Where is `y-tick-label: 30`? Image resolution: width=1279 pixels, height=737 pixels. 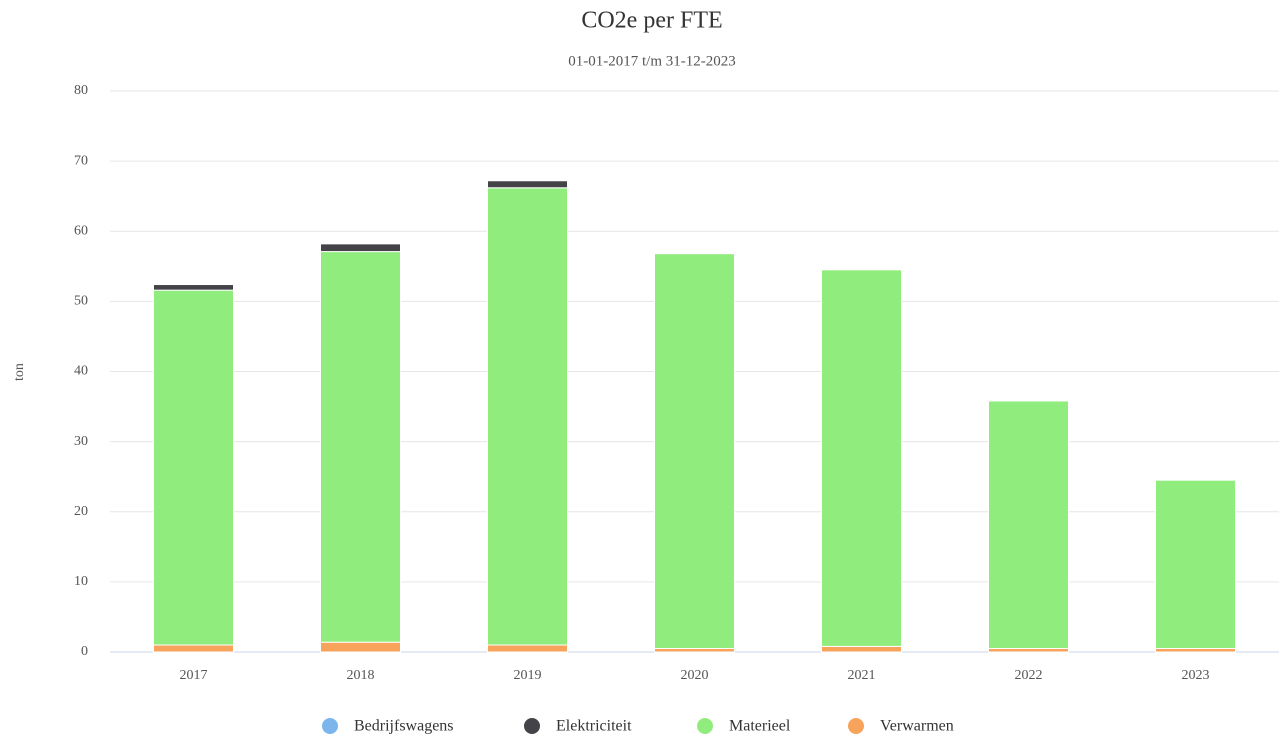 y-tick-label: 30 is located at coordinates (81, 441).